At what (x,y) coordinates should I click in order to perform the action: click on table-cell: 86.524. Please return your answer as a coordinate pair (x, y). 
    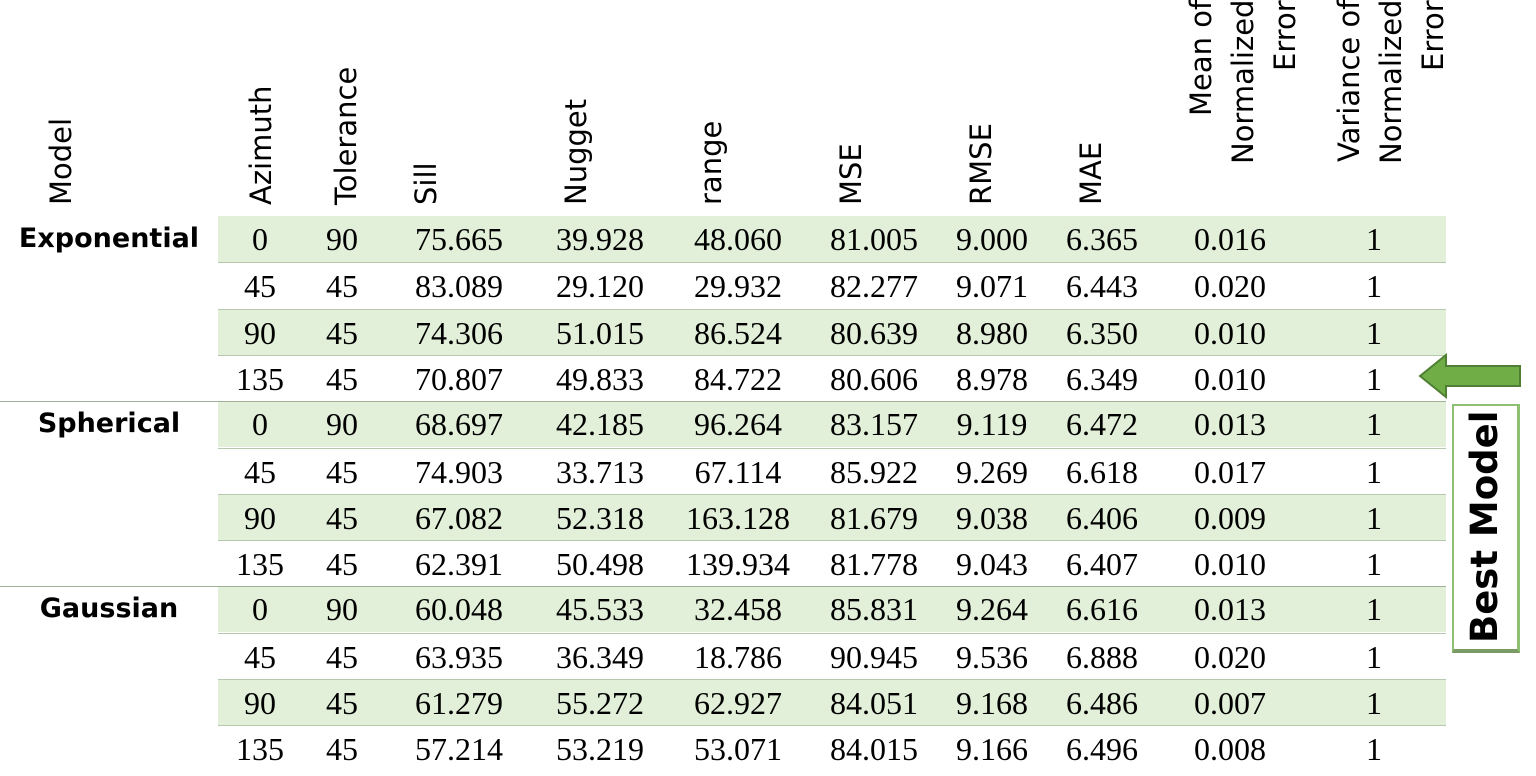
    Looking at the image, I should click on (738, 332).